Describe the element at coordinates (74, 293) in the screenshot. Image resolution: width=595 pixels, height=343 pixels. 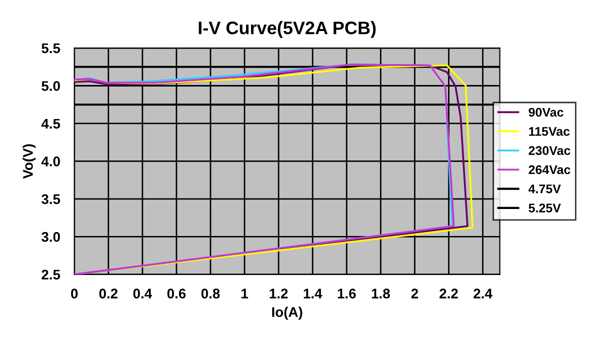
I see `x-tick-label: 0` at that location.